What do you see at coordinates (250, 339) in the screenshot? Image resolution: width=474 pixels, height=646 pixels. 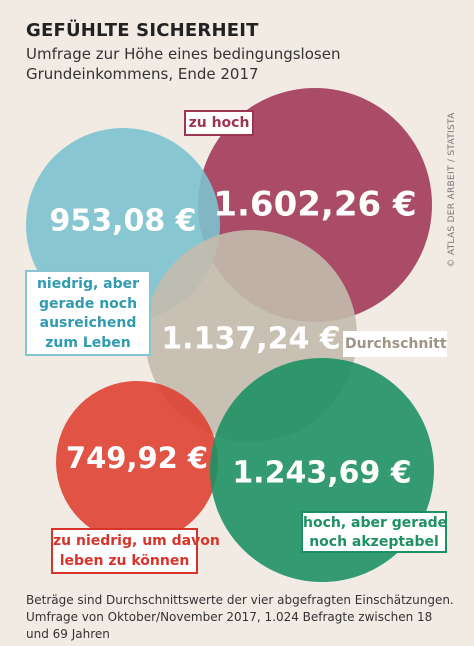 I see `value-label-durchschnitt: 1.137,24 €` at bounding box center [250, 339].